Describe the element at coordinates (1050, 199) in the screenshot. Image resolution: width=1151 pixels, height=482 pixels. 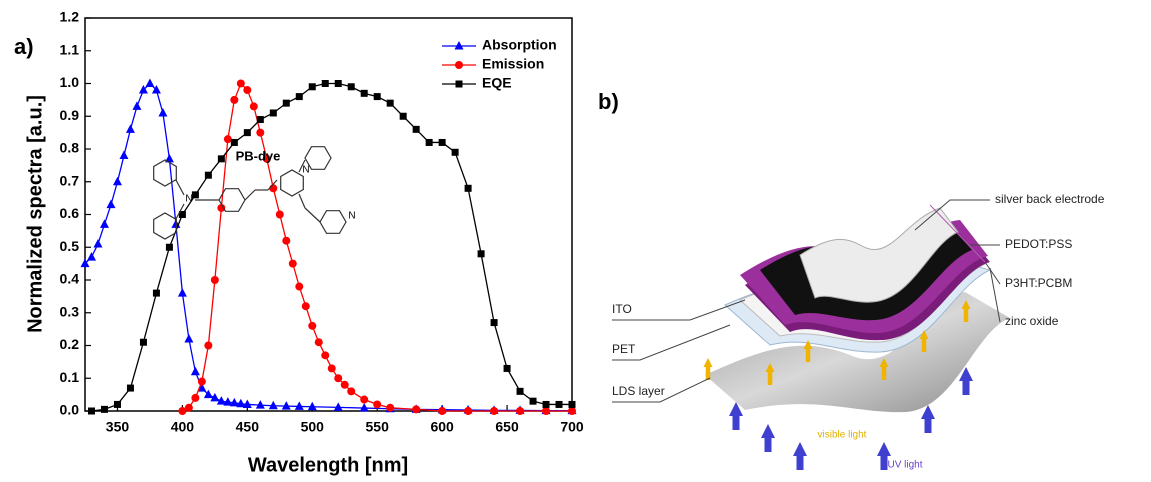
I see `layer-label: silver back electrode` at that location.